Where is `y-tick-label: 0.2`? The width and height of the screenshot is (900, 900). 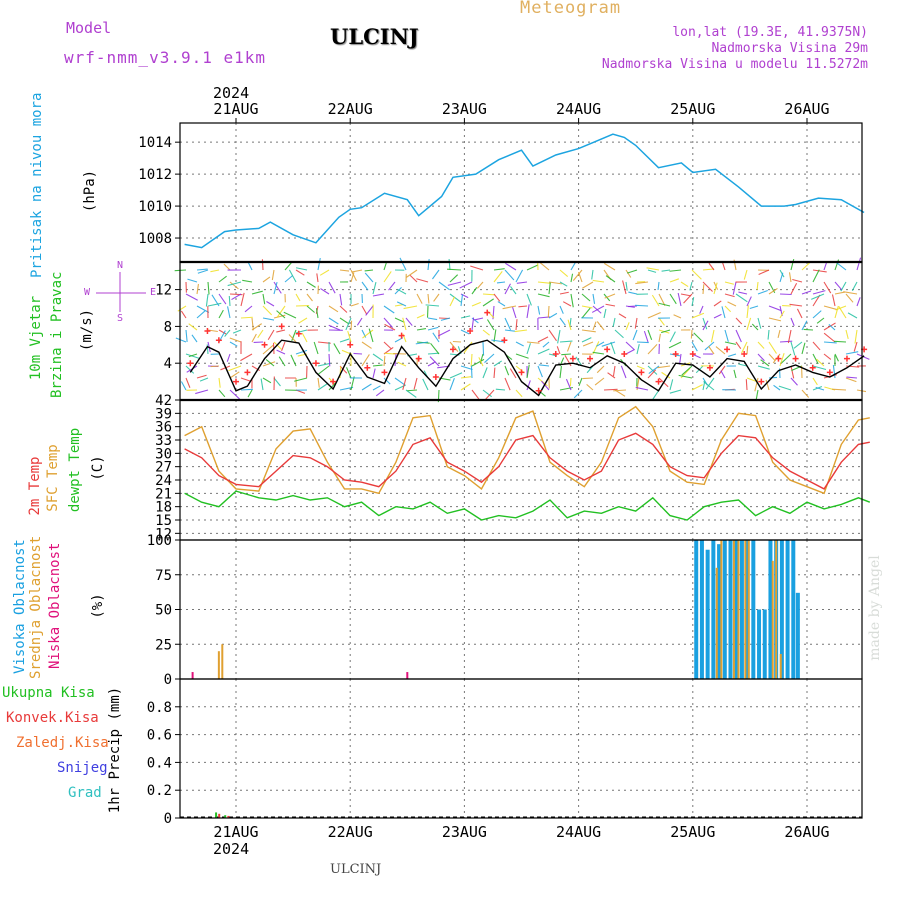
y-tick-label: 0.2 is located at coordinates (159, 791).